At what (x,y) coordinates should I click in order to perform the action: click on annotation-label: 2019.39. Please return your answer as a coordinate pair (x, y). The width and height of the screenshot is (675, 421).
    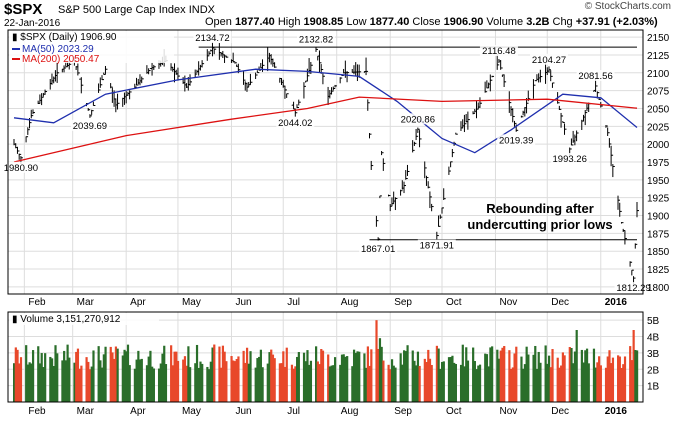
    Looking at the image, I should click on (516, 140).